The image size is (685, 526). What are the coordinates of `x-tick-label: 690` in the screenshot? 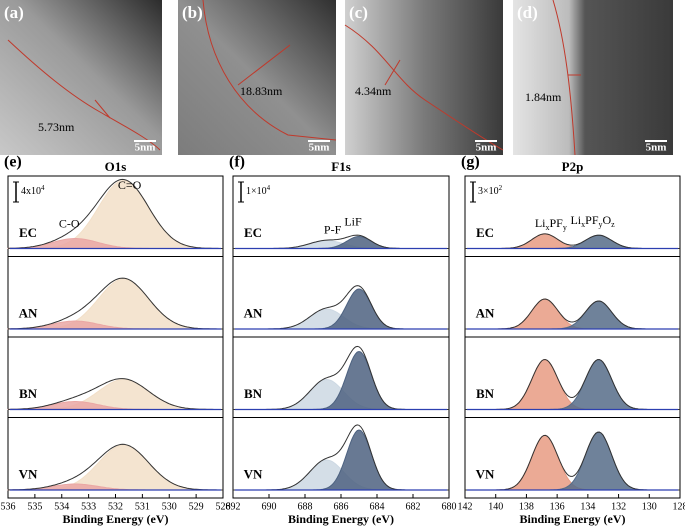 It's located at (269, 506).